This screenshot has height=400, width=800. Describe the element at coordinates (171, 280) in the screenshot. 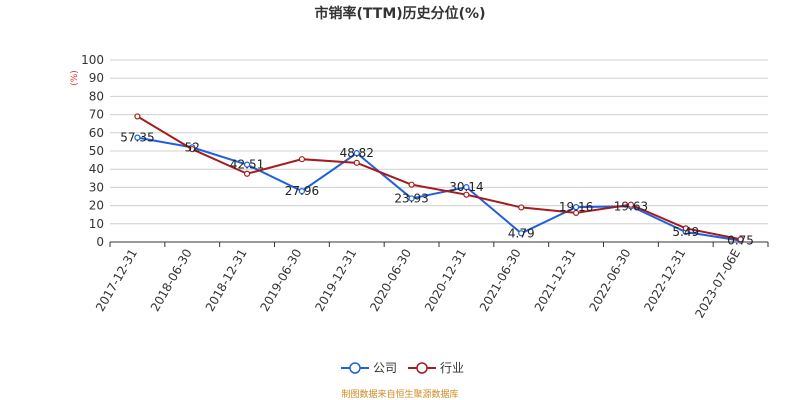

I see `x-tick-label: 2018-06-30` at that location.